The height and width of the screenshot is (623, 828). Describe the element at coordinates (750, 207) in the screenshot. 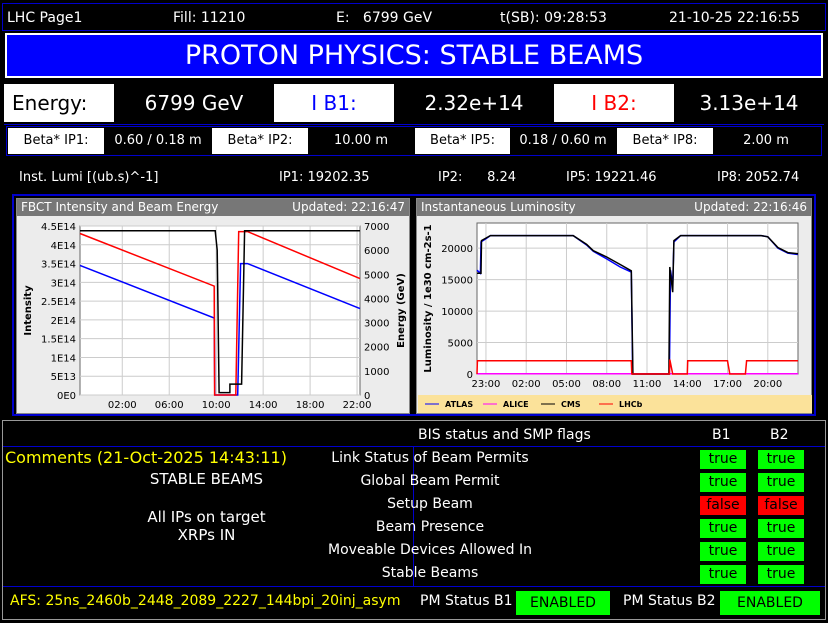

I see `chart-updated: Updated: 22:16:46` at that location.